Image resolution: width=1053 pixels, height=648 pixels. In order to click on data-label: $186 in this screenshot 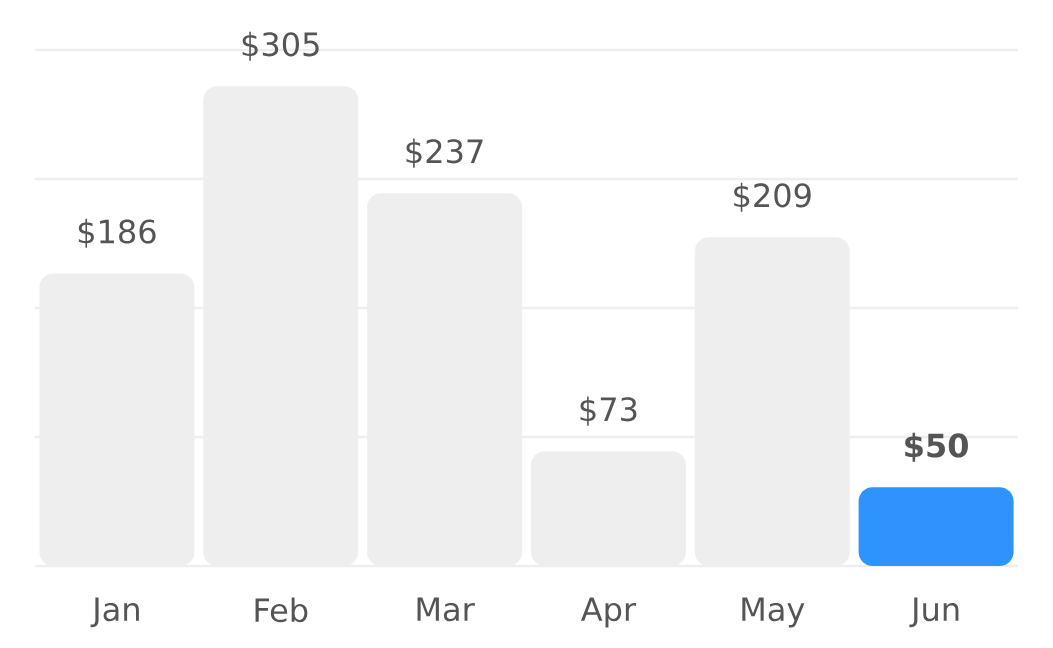, I will do `click(117, 233)`.